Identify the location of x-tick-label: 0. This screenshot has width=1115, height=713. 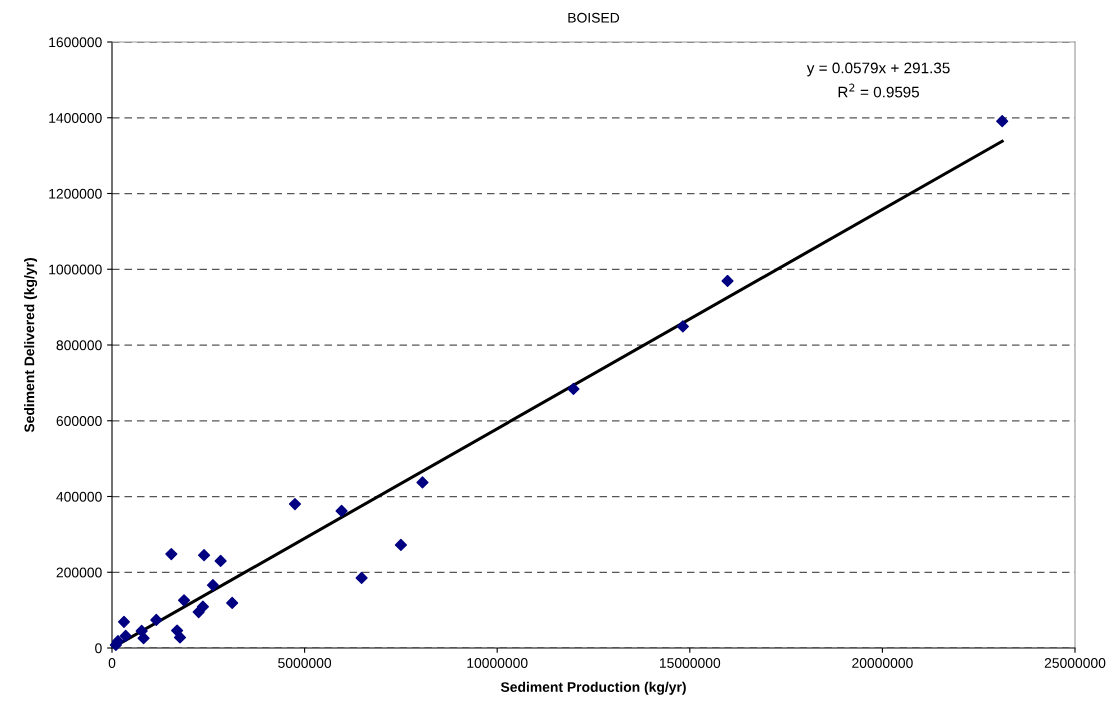
(112, 663).